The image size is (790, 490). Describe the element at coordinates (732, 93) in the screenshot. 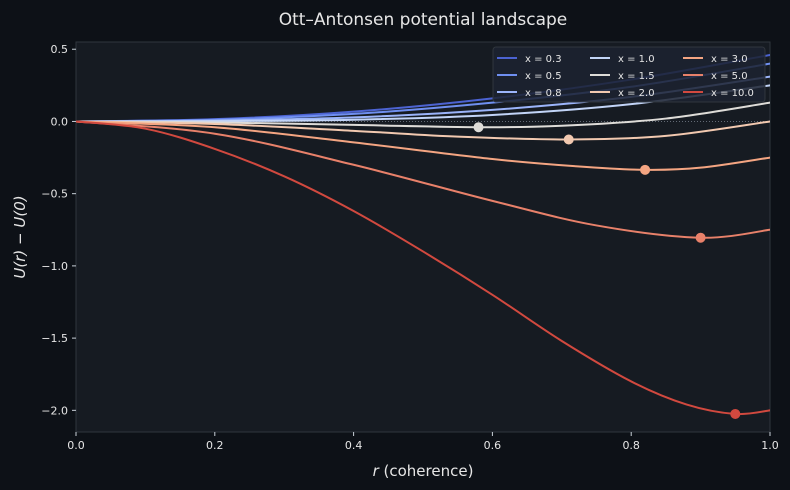

I see `legend-entry: x = 10.0` at that location.